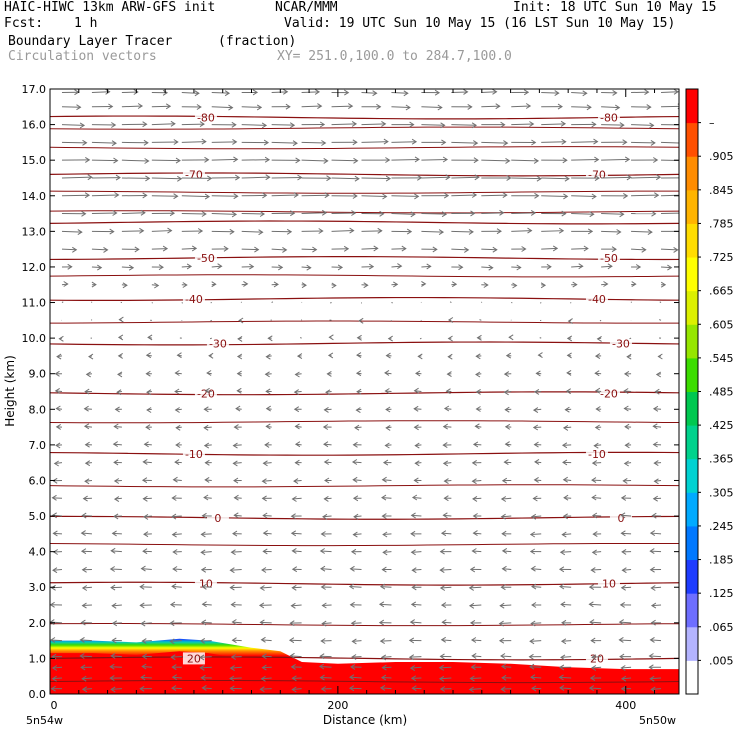  I want to click on isentrope-line, so click(364, 192).